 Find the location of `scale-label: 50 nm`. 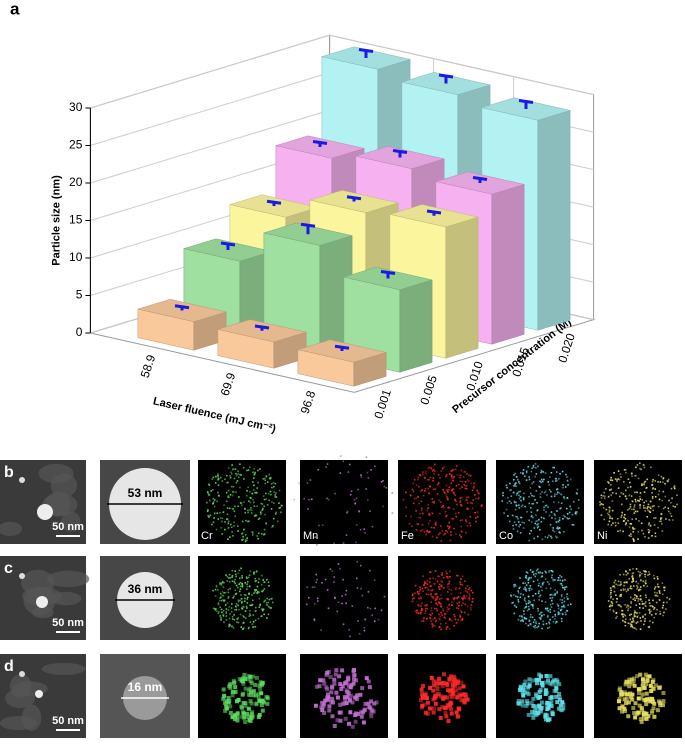

scale-label: 50 nm is located at coordinates (68, 721).